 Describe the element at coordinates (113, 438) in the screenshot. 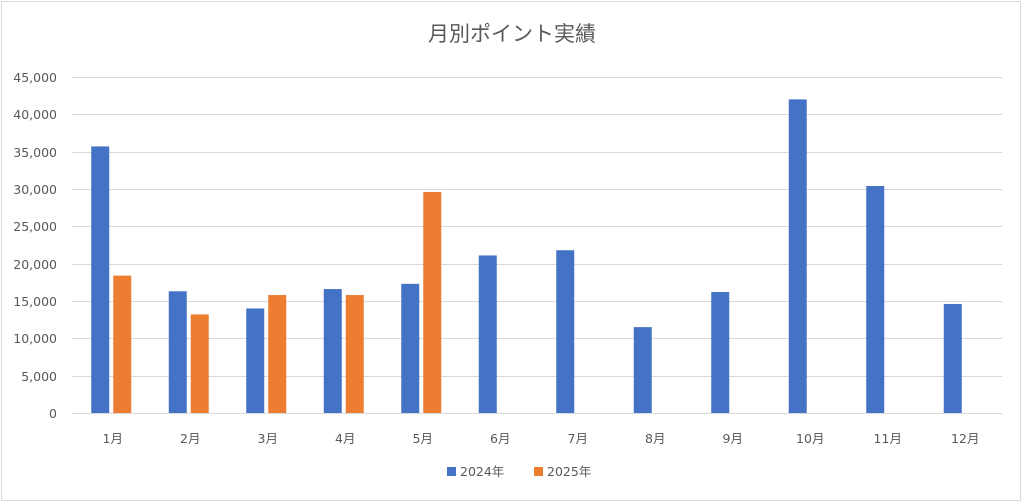

I see `x-tick-label: 1月` at that location.